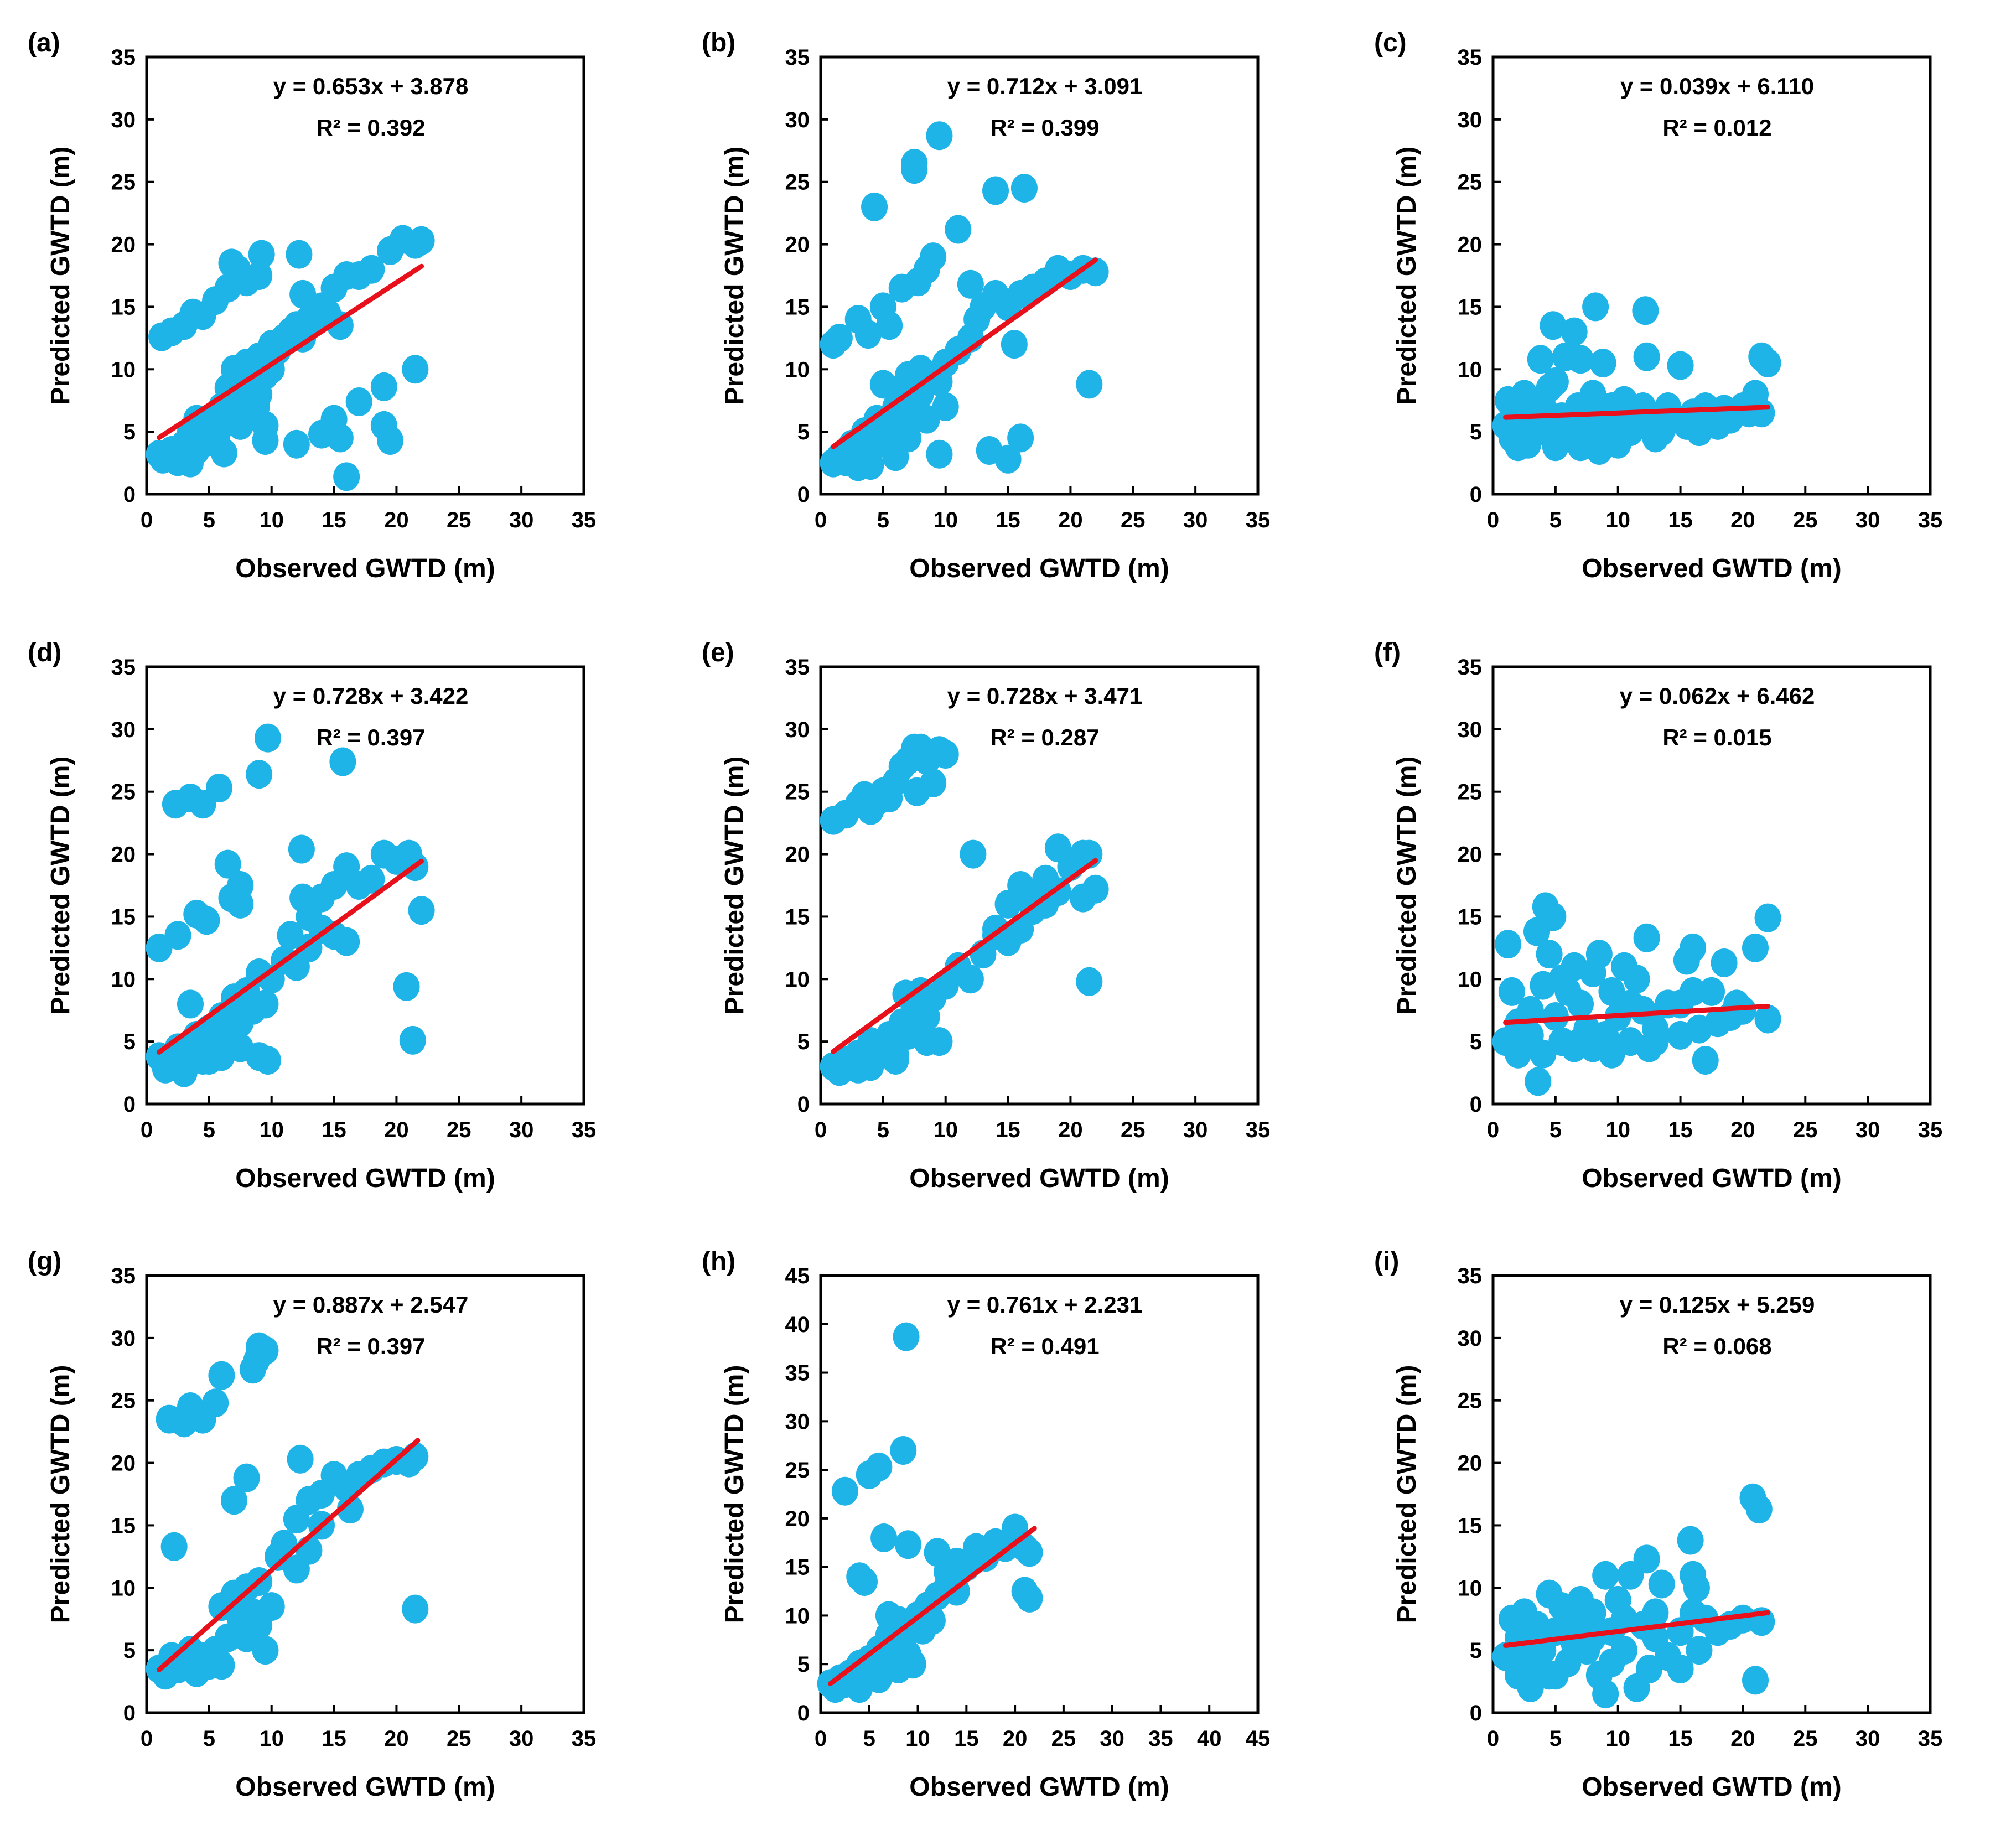 The width and height of the screenshot is (2016, 1835). Describe the element at coordinates (797, 120) in the screenshot. I see `panel-b-y-tick-label: 30` at that location.